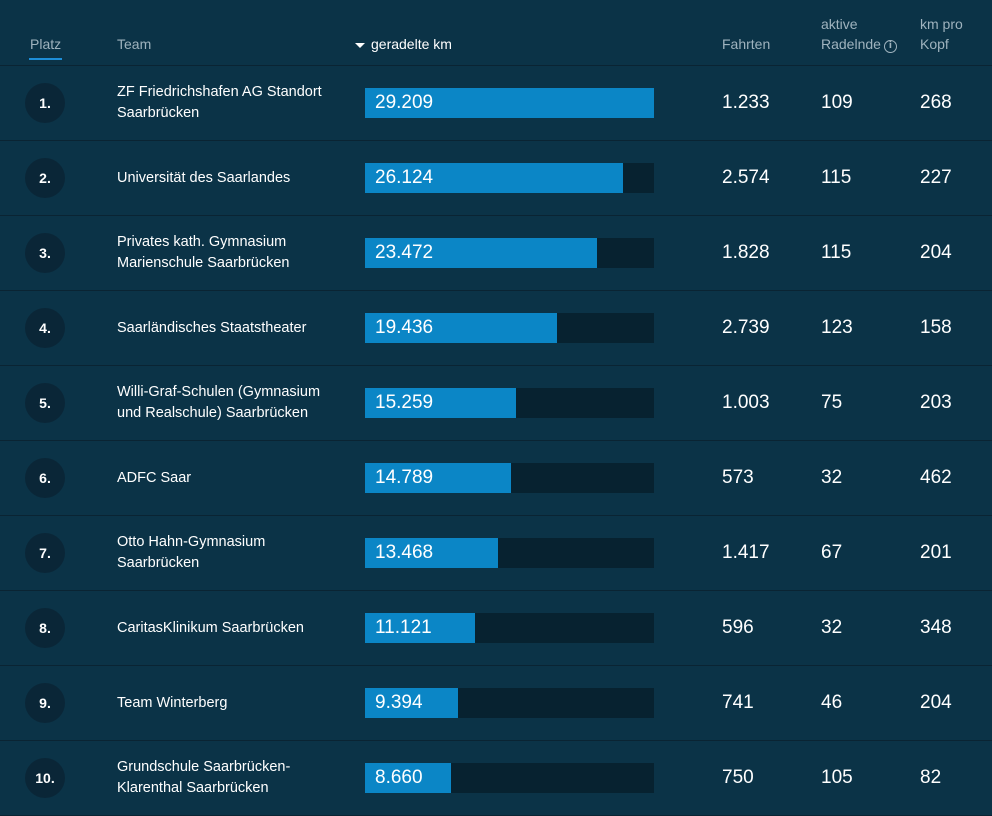 This screenshot has height=816, width=992. What do you see at coordinates (360, 45) in the screenshot?
I see `sort-desc-icon` at bounding box center [360, 45].